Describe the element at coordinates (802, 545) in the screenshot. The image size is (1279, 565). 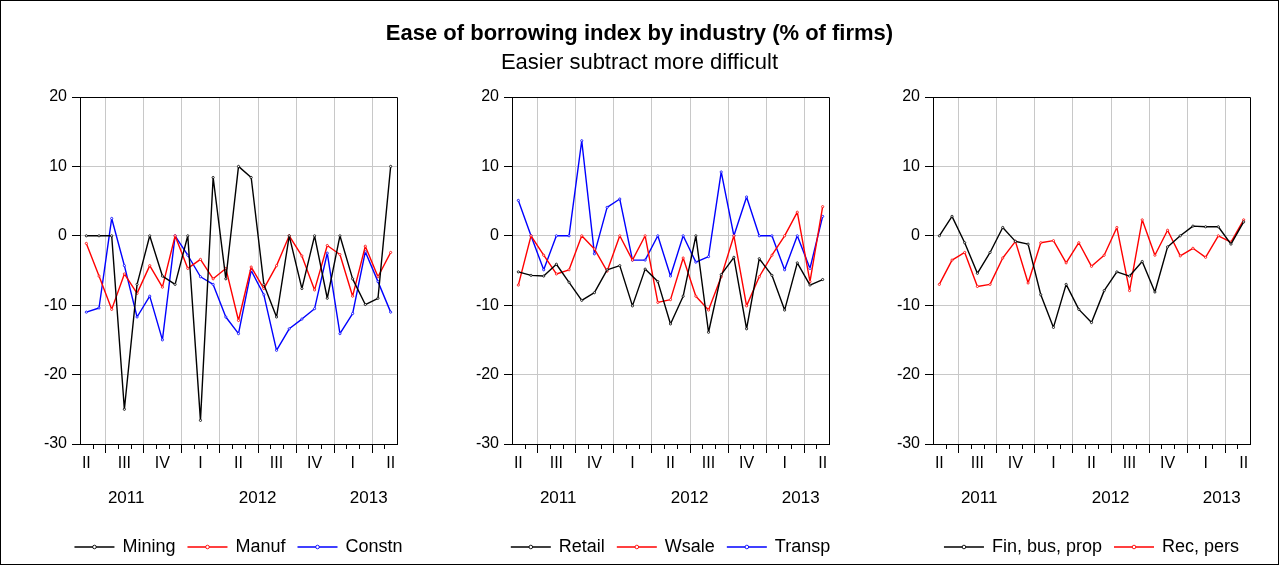
I see `legend-label: Transp` at that location.